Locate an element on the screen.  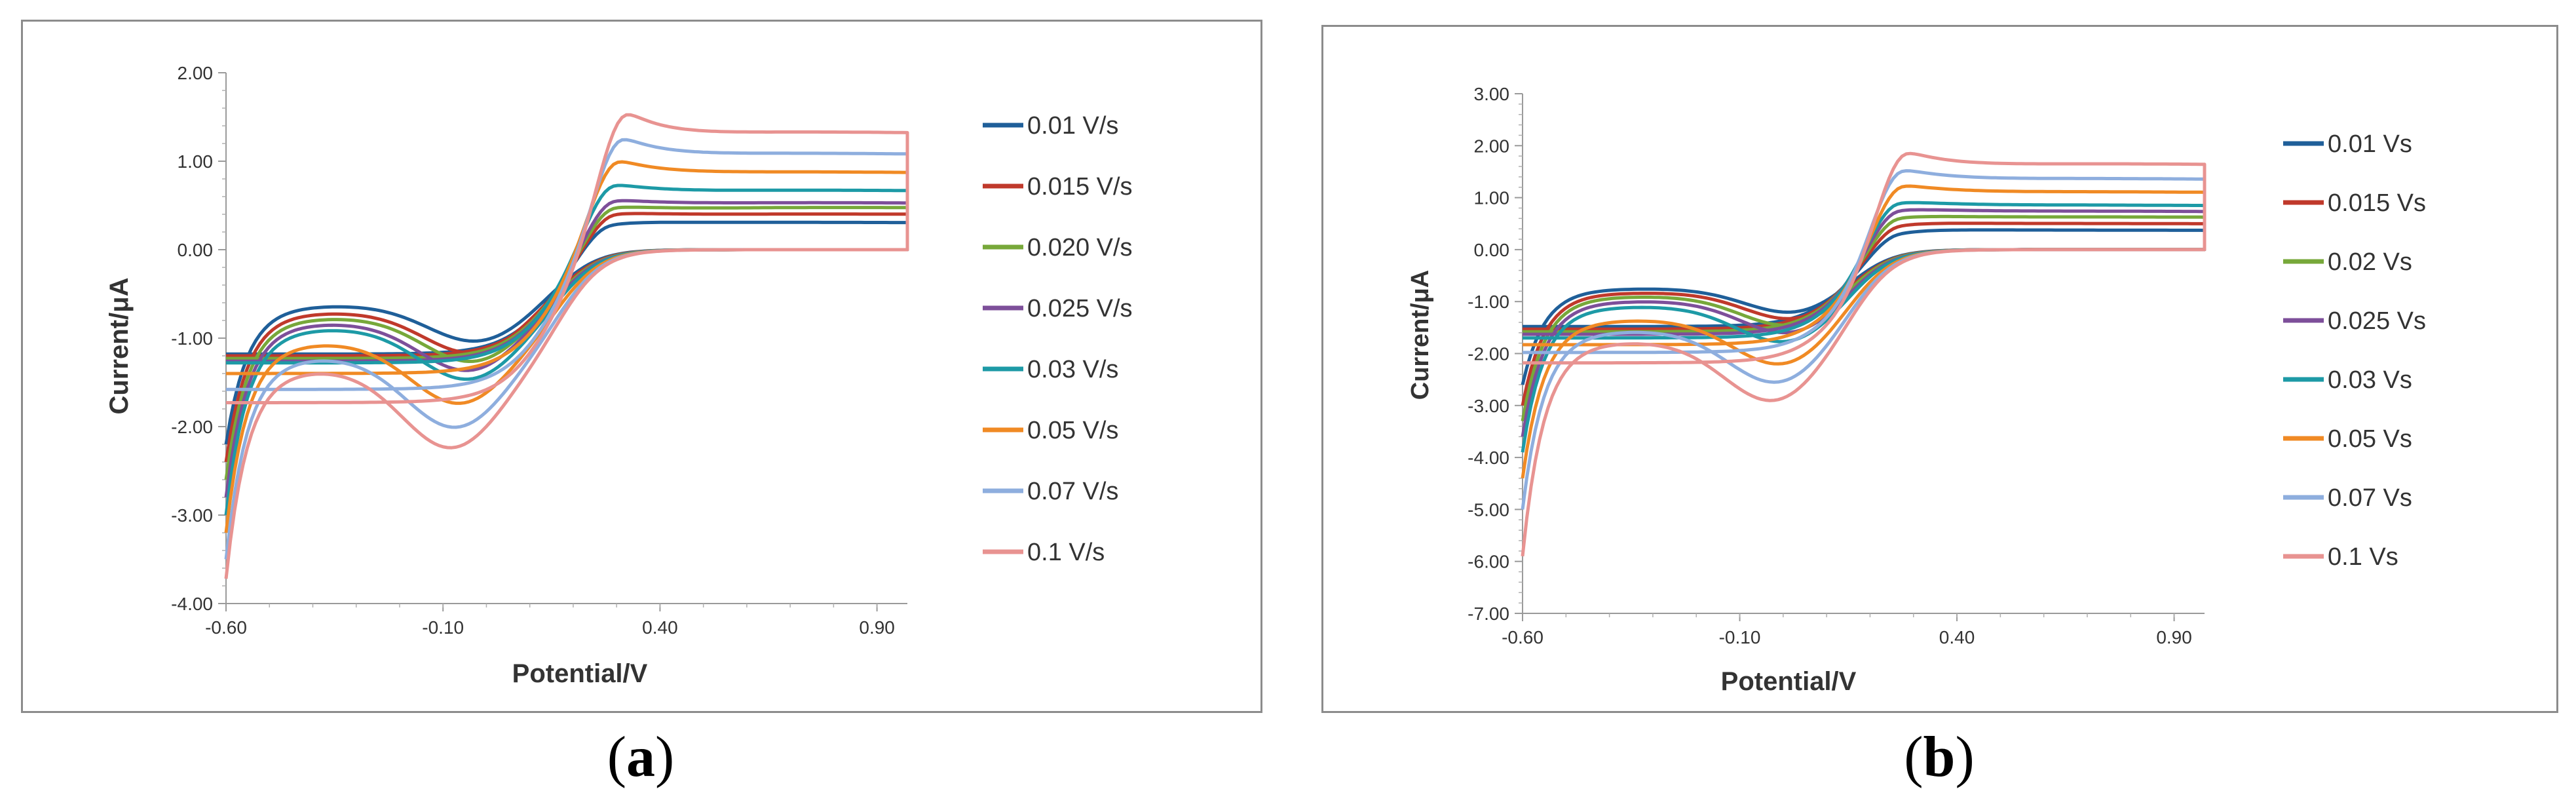
x-axis-label-b: Potential/V is located at coordinates (1789, 681).